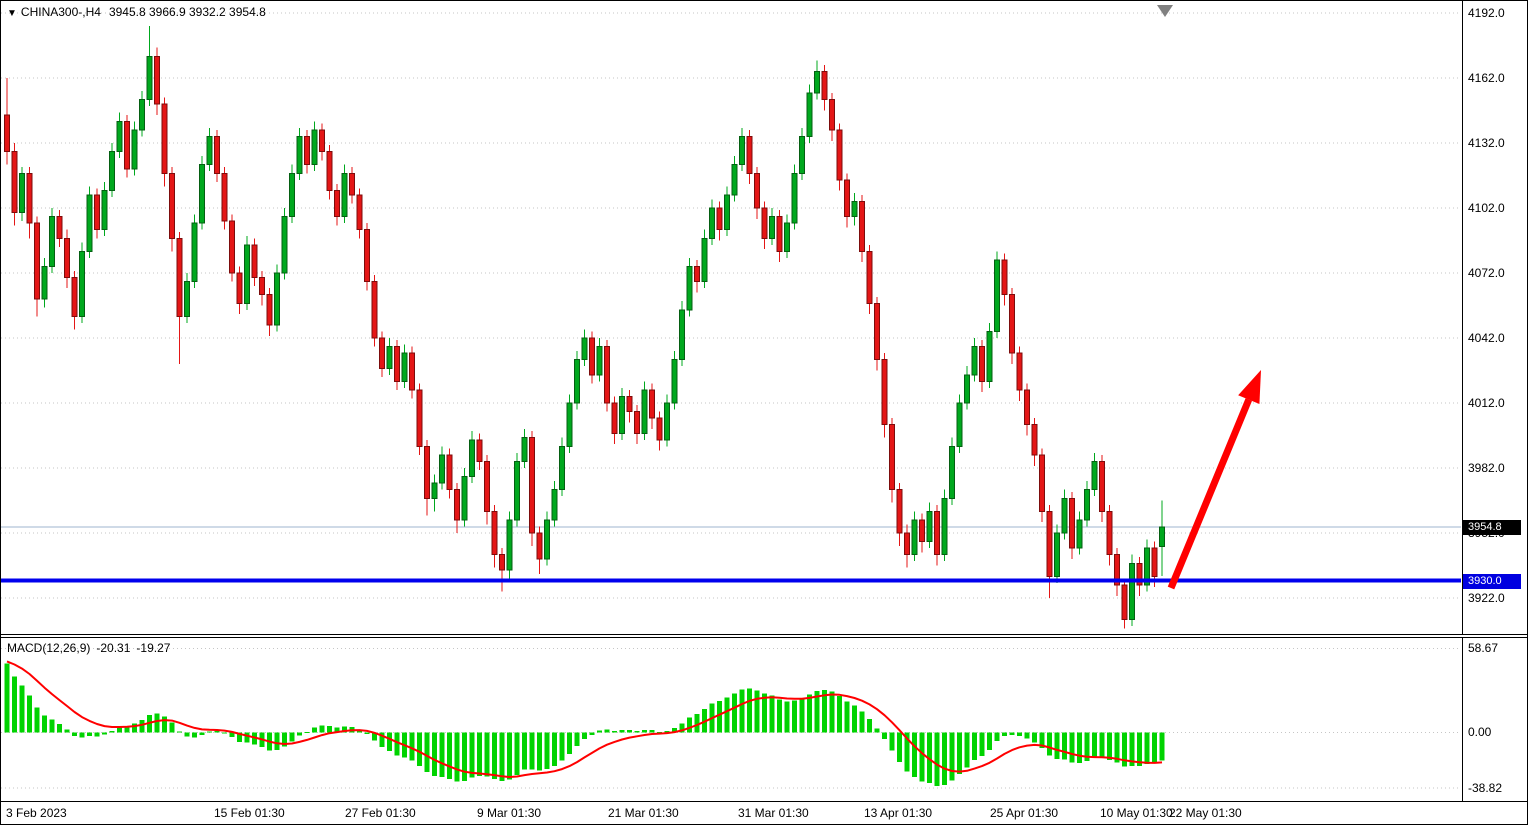 The width and height of the screenshot is (1528, 825). Describe the element at coordinates (898, 813) in the screenshot. I see `time-axis-label: 13 Apr 01:30` at that location.